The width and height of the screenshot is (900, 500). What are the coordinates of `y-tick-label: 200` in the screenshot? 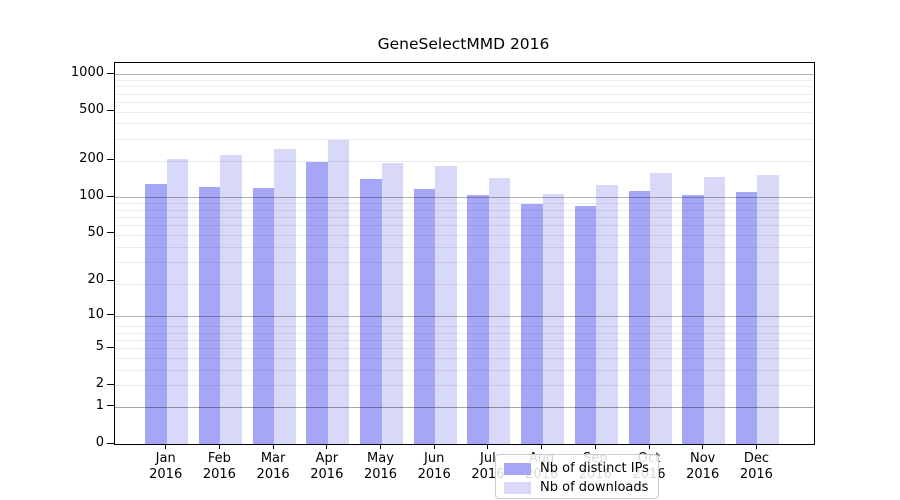 It's located at (91, 159).